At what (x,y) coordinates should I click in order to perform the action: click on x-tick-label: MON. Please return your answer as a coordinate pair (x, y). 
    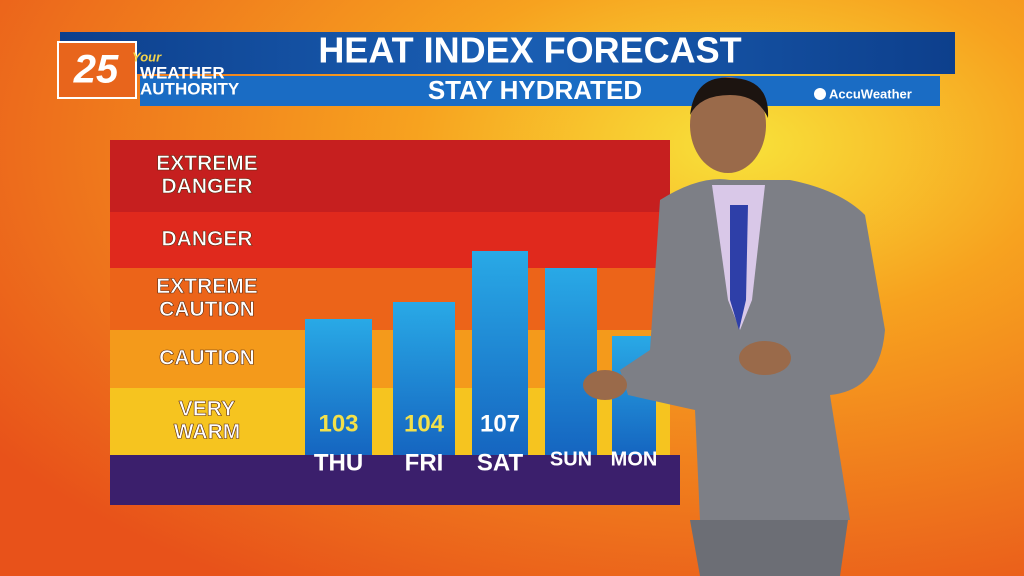
    Looking at the image, I should click on (634, 459).